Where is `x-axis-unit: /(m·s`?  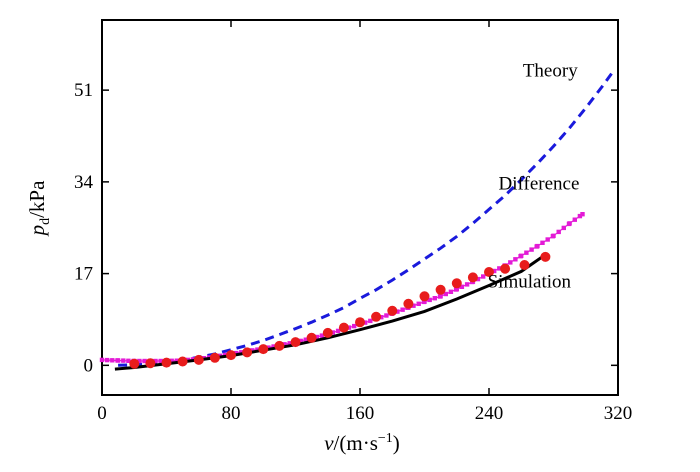 x-axis-unit: /(m·s is located at coordinates (356, 443).